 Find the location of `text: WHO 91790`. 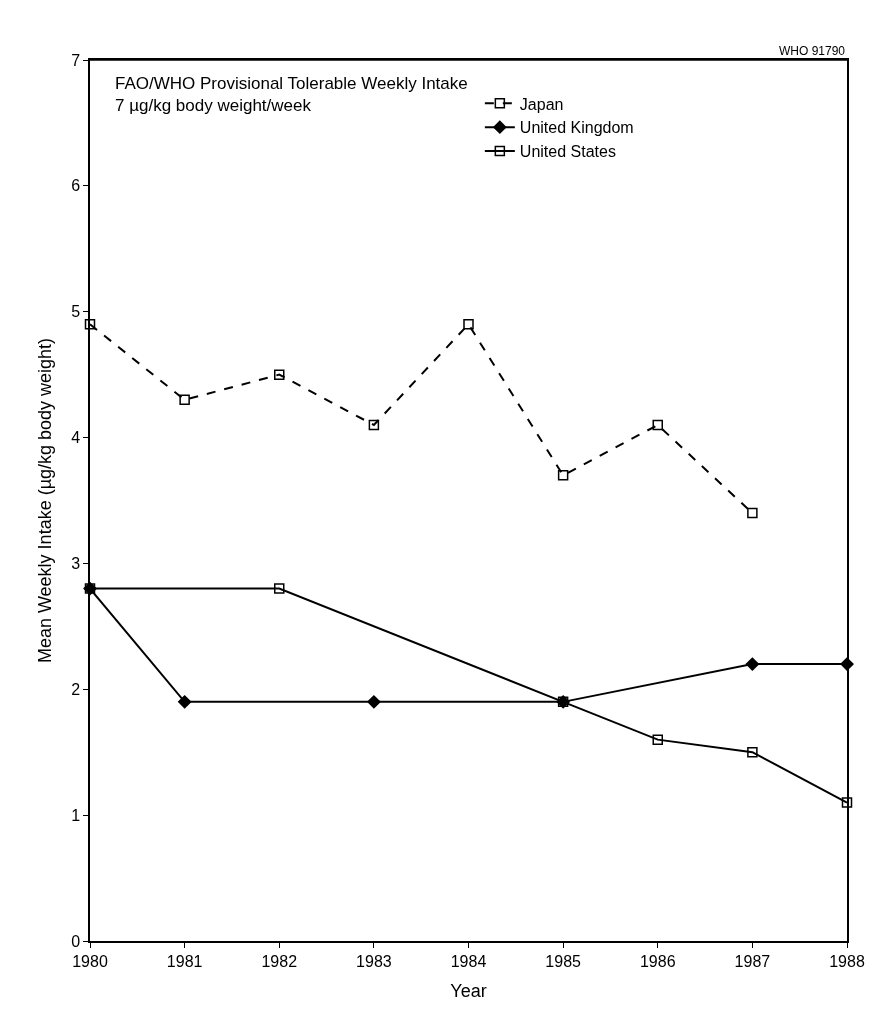

text: WHO 91790 is located at coordinates (812, 51).